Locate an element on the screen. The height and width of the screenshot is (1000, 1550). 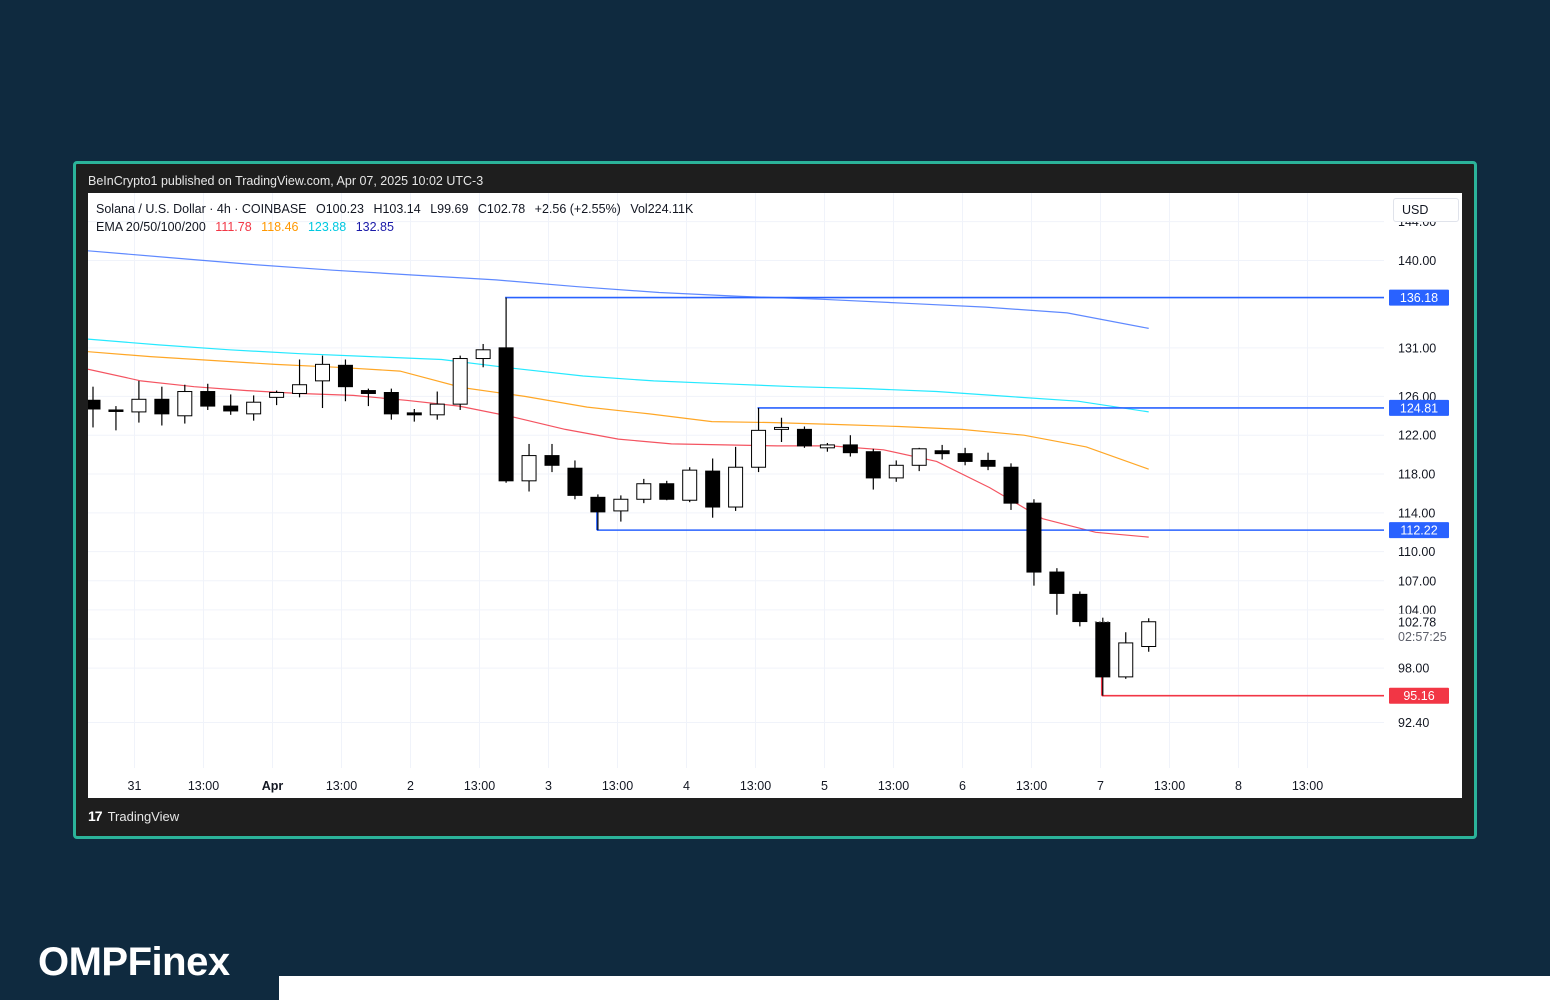
time-axis-label: 31 is located at coordinates (135, 786).